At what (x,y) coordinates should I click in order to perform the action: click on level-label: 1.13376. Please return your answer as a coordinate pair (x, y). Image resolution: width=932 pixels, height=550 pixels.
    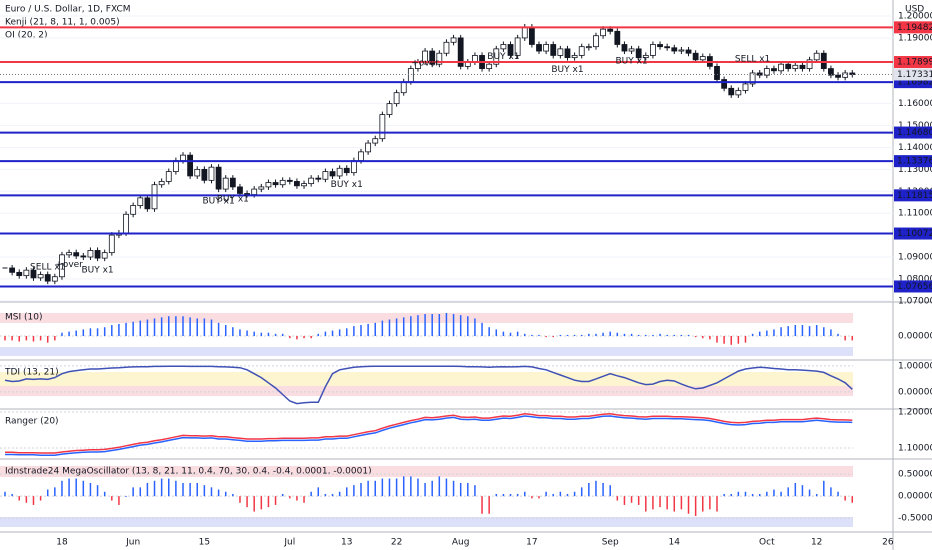
    Looking at the image, I should click on (914, 162).